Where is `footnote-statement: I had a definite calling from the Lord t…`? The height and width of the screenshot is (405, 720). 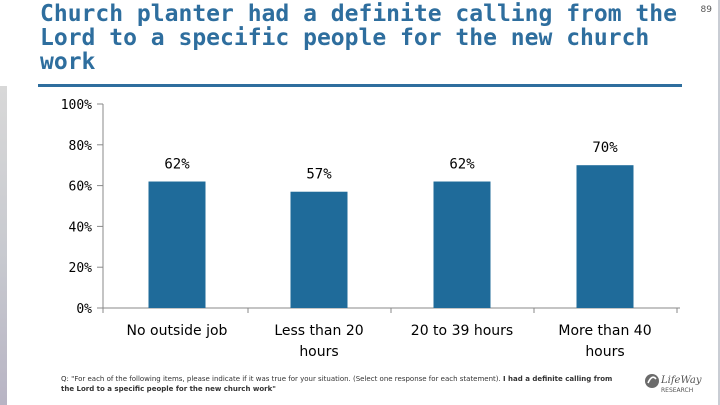
footnote-statement: I had a definite calling from the Lord t… is located at coordinates (337, 384).